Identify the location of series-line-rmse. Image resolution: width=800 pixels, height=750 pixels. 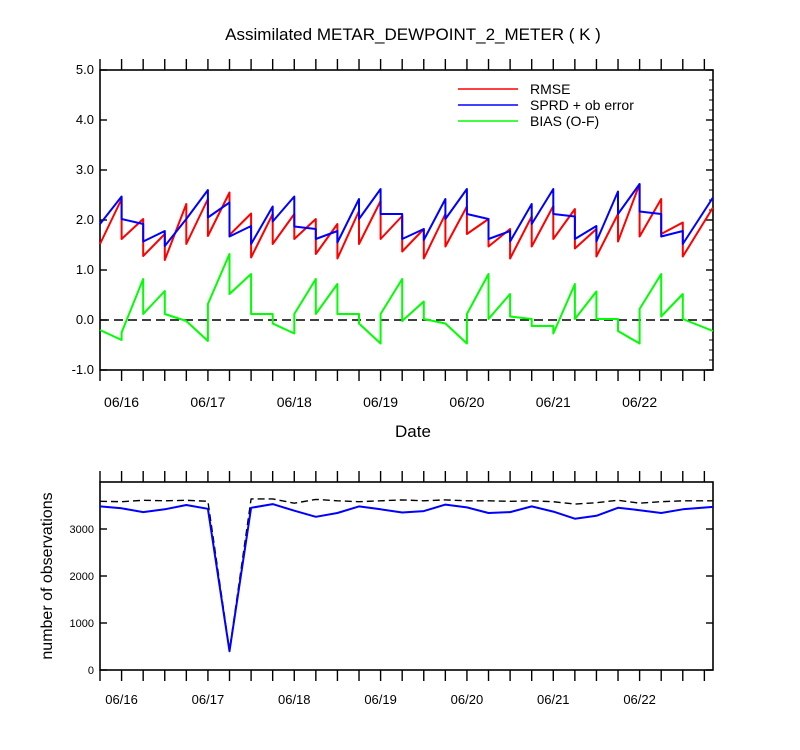
(406, 222).